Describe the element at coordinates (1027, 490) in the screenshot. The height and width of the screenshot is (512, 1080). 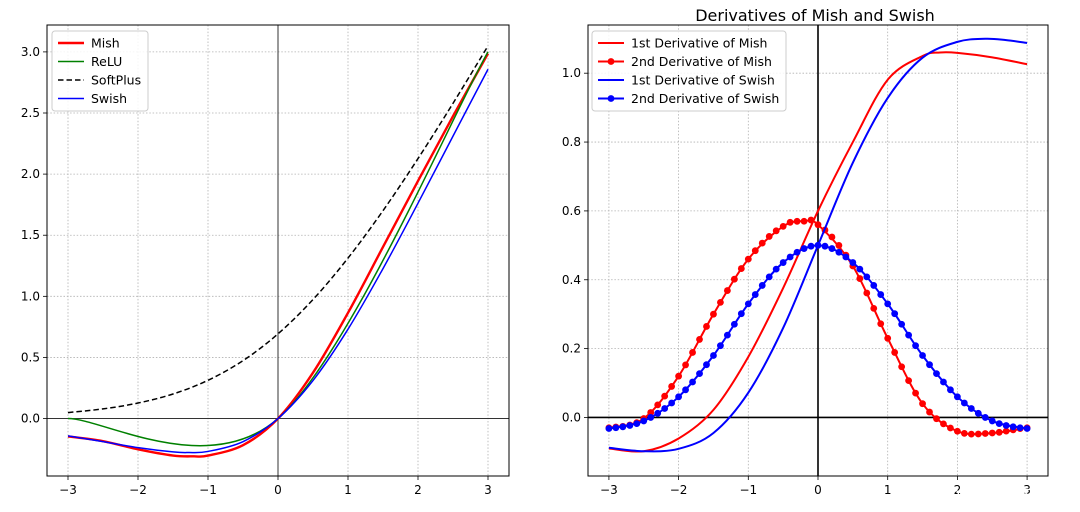
I see `x-tick-label: 3` at that location.